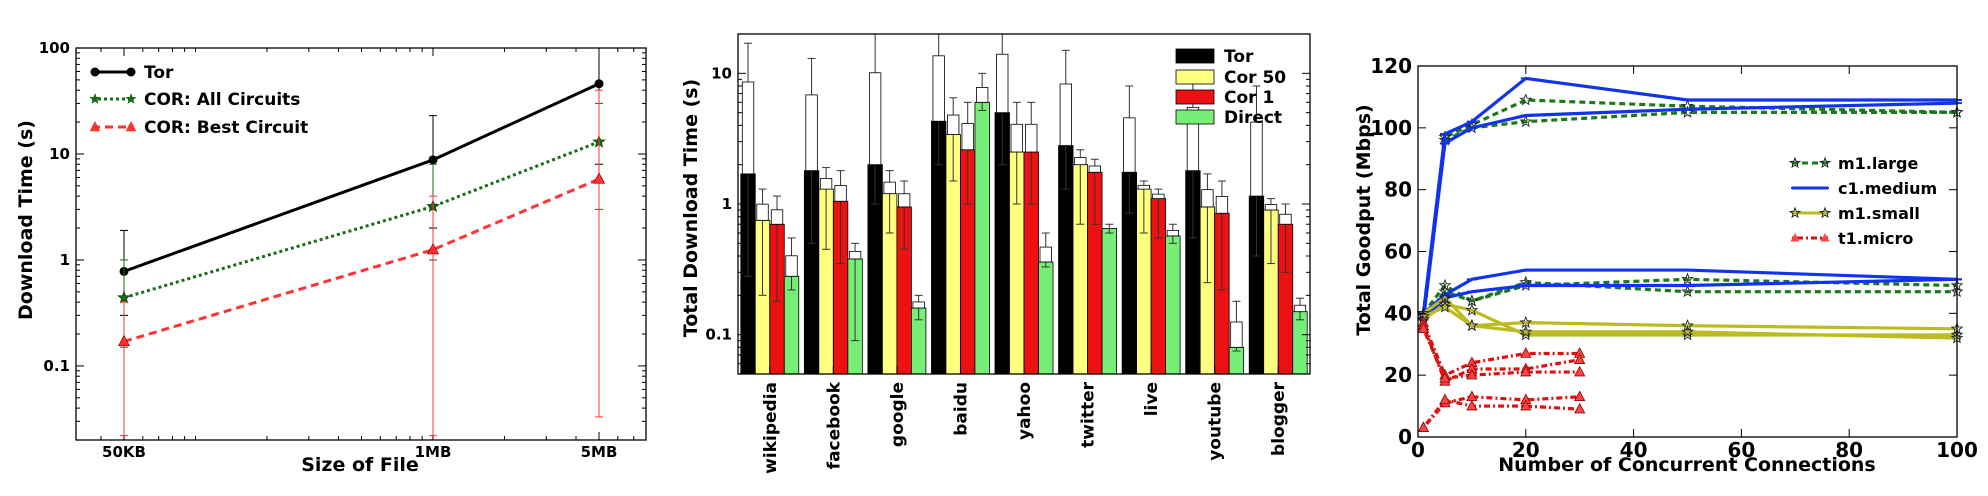  I want to click on c1-series-line-tor, so click(361, 177).